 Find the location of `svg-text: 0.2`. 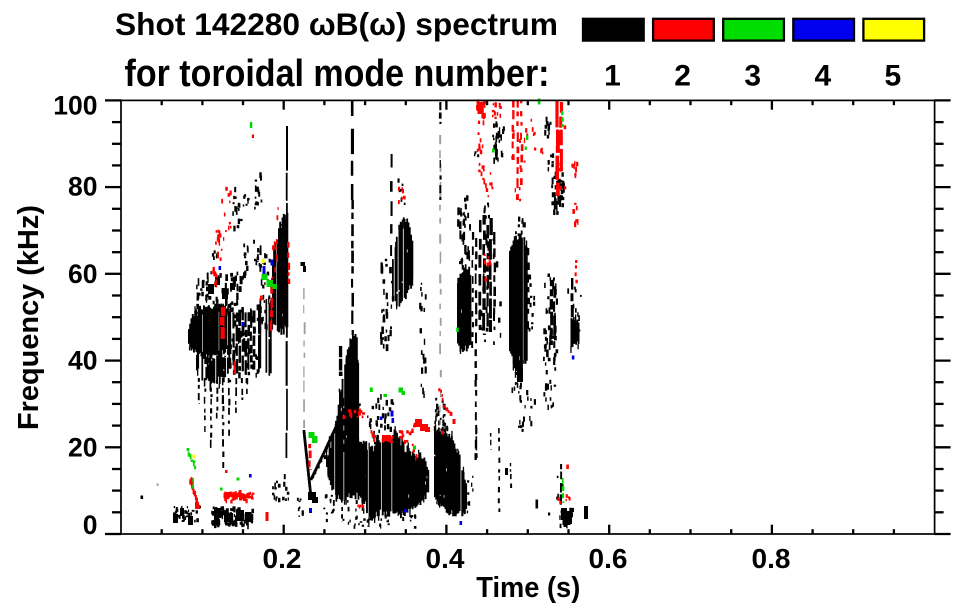

svg-text: 0.2 is located at coordinates (282, 558).